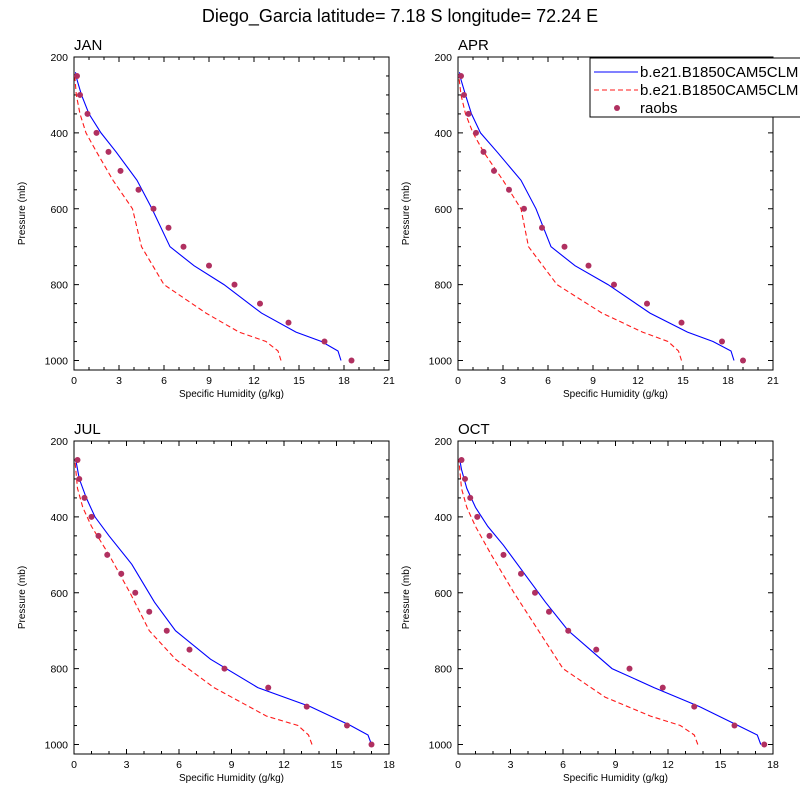  I want to click on panel-title: APR, so click(473, 45).